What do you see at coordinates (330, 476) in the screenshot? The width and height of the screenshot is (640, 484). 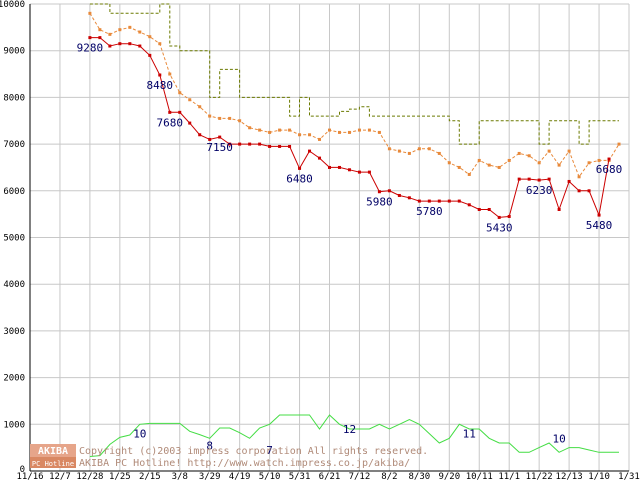 I see `x-tick-label: 6/21` at bounding box center [330, 476].